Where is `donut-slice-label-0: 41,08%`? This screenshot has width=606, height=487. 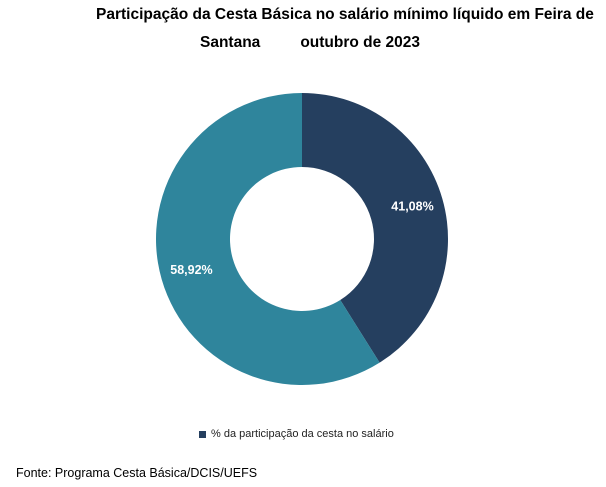
donut-slice-label-0: 41,08% is located at coordinates (412, 206).